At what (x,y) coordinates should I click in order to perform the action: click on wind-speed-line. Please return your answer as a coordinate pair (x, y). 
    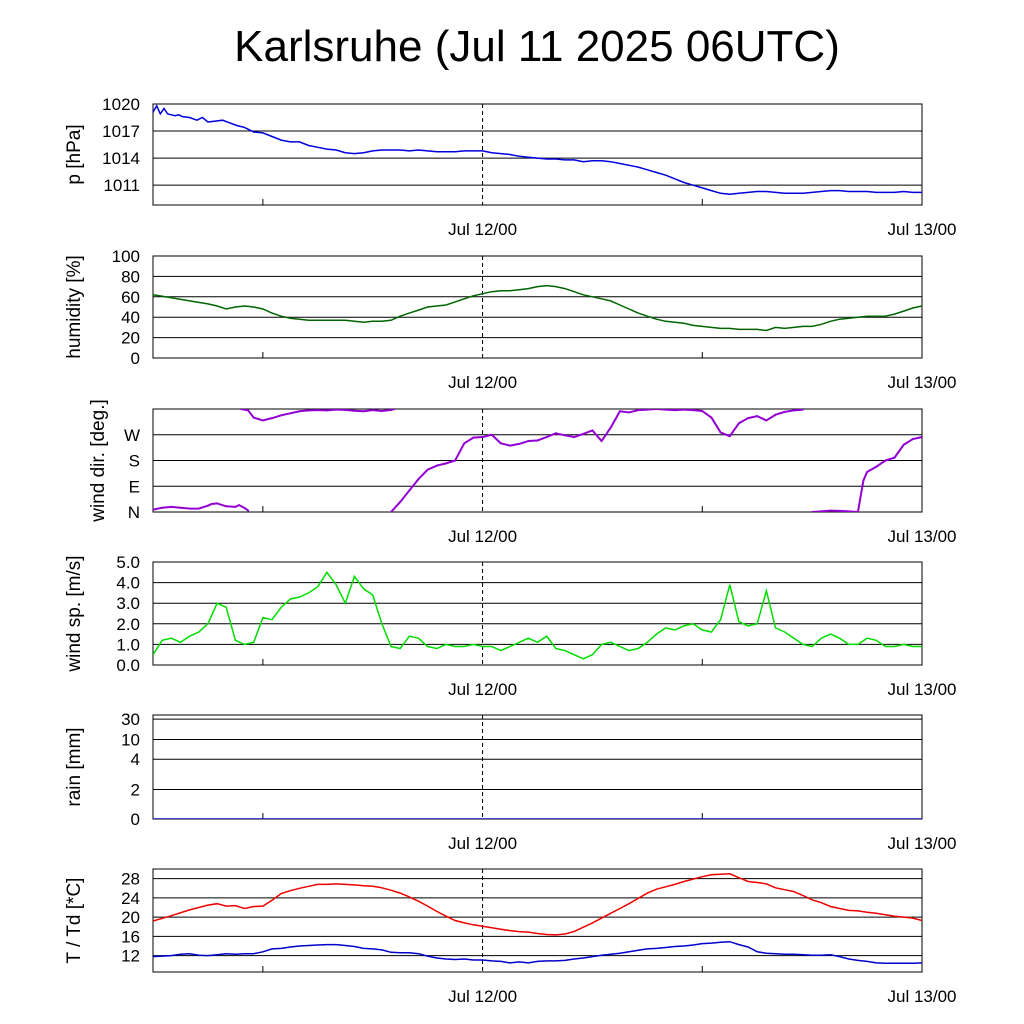
    Looking at the image, I should click on (537, 615).